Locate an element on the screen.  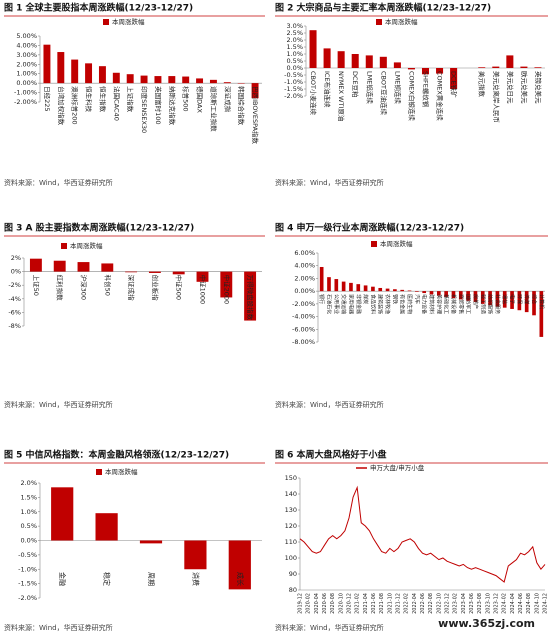
y-tick-label: -1.0% is located at coordinates (27, 569).